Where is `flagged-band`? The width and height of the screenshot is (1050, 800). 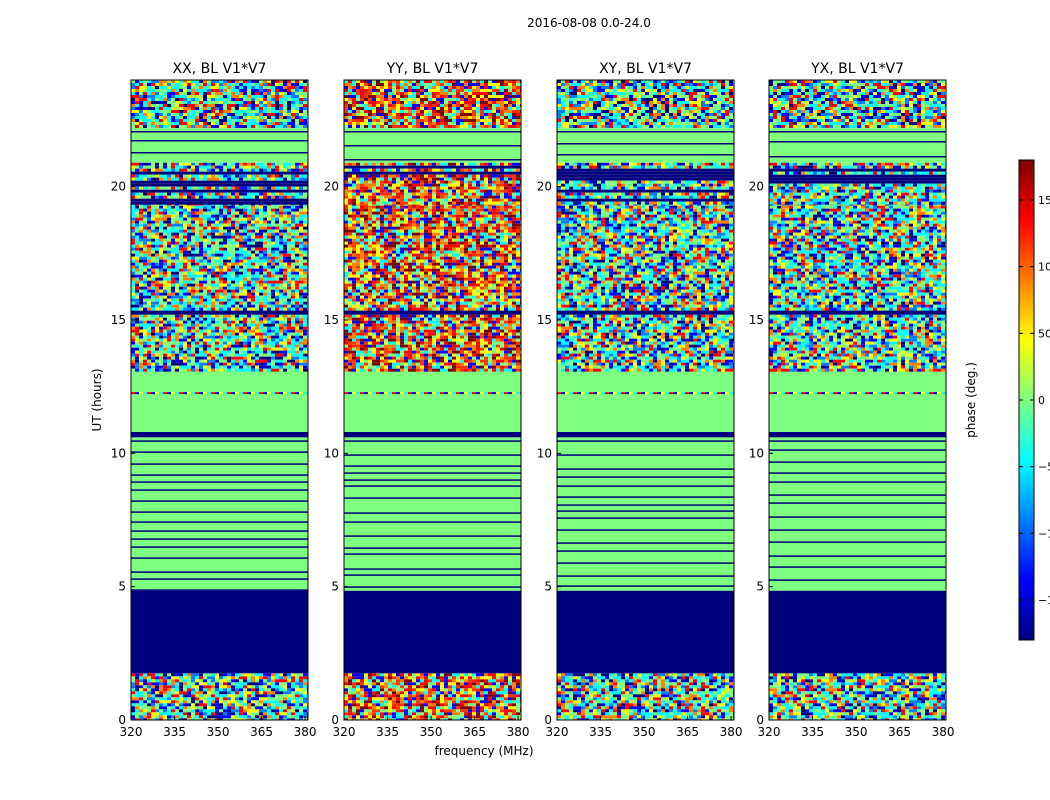
flagged-band is located at coordinates (219, 632).